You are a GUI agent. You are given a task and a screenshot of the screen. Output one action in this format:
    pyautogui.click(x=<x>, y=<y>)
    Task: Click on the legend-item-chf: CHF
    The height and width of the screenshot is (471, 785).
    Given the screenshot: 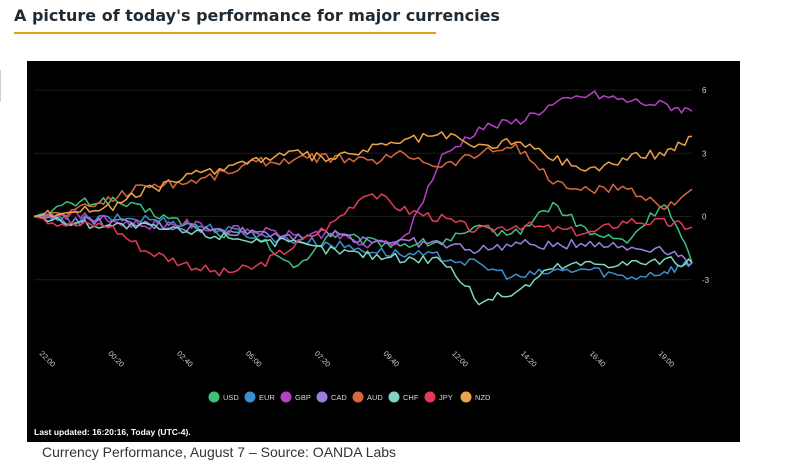 What is the action you would take?
    pyautogui.click(x=403, y=397)
    